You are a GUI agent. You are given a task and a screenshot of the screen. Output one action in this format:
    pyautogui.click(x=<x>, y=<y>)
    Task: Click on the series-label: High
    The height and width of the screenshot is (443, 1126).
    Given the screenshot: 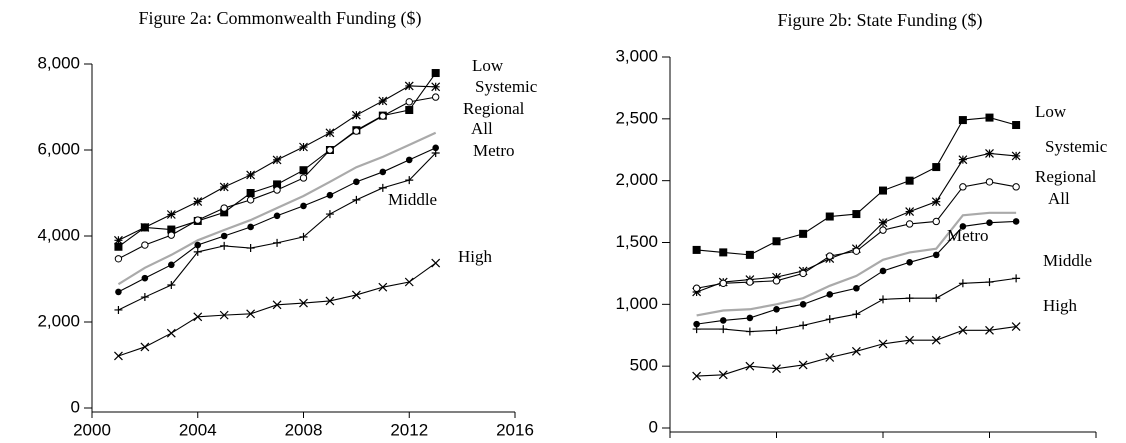 What is the action you would take?
    pyautogui.click(x=1060, y=305)
    